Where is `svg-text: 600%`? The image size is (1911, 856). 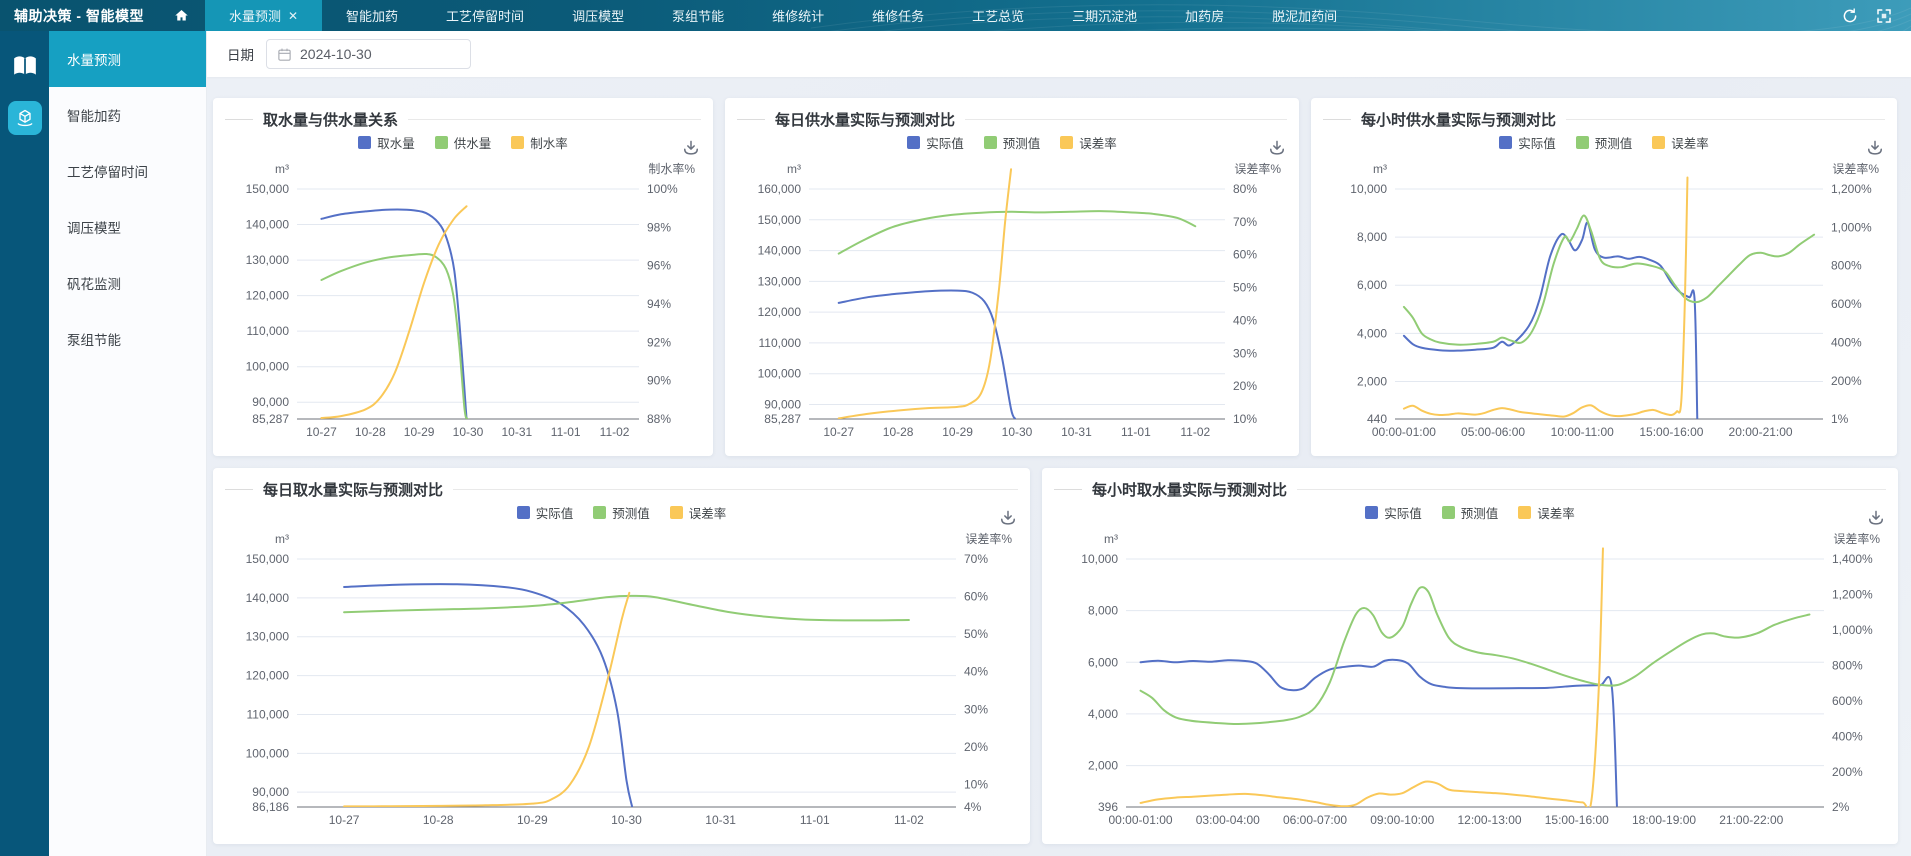 svg-text: 600% is located at coordinates (1846, 304).